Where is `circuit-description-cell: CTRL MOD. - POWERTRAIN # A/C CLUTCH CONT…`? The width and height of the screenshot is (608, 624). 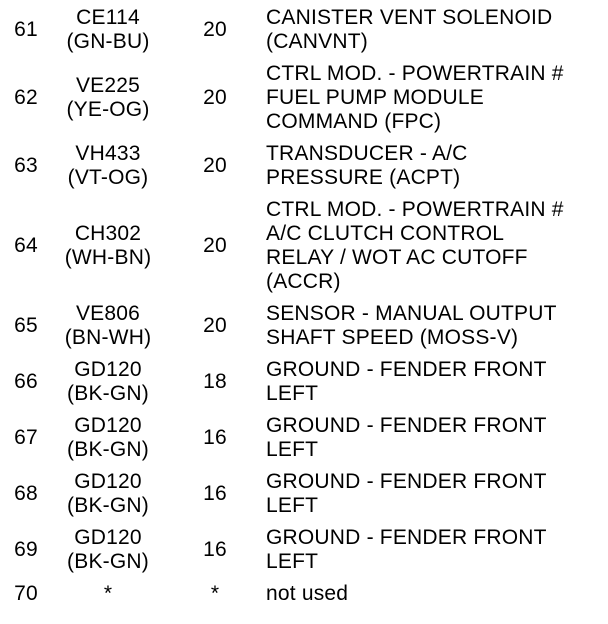 circuit-description-cell: CTRL MOD. - POWERTRAIN # A/C CLUTCH CONT… is located at coordinates (415, 245).